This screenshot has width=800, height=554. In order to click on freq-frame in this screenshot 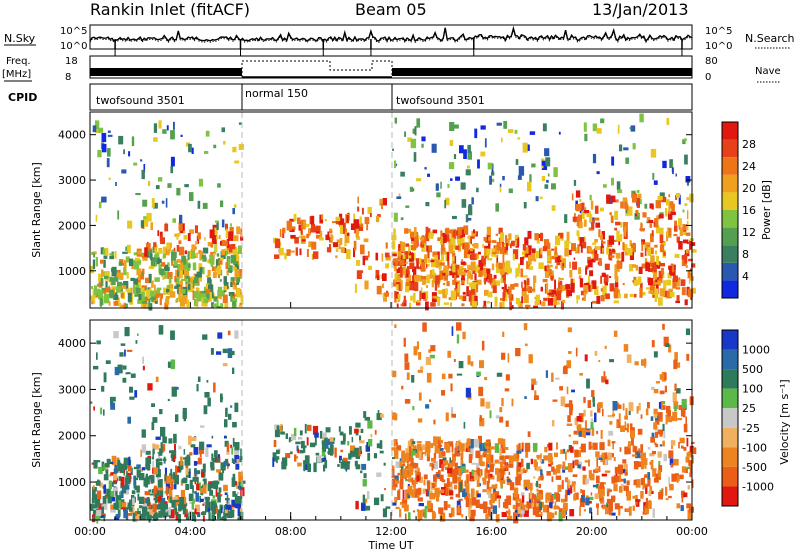, I will do `click(391, 67)`.